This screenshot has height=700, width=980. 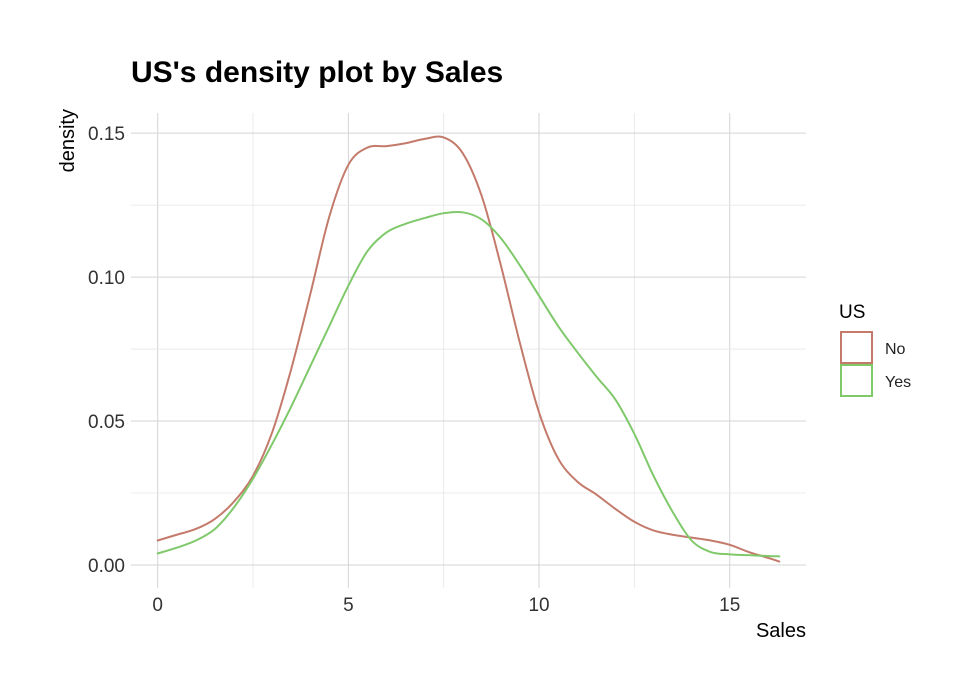 What do you see at coordinates (106, 278) in the screenshot?
I see `y-tick-label: 0.10` at bounding box center [106, 278].